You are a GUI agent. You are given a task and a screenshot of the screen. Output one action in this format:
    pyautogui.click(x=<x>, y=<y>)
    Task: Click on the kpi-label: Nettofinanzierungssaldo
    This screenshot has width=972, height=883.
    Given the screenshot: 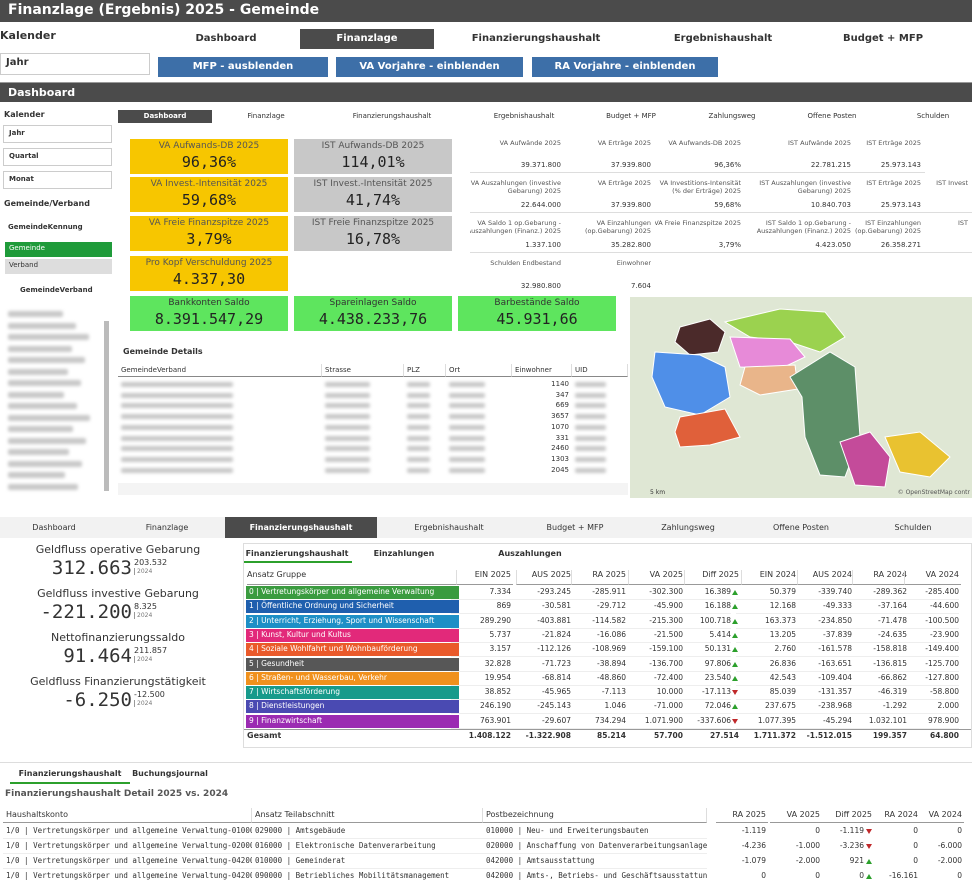 What is the action you would take?
    pyautogui.click(x=118, y=637)
    